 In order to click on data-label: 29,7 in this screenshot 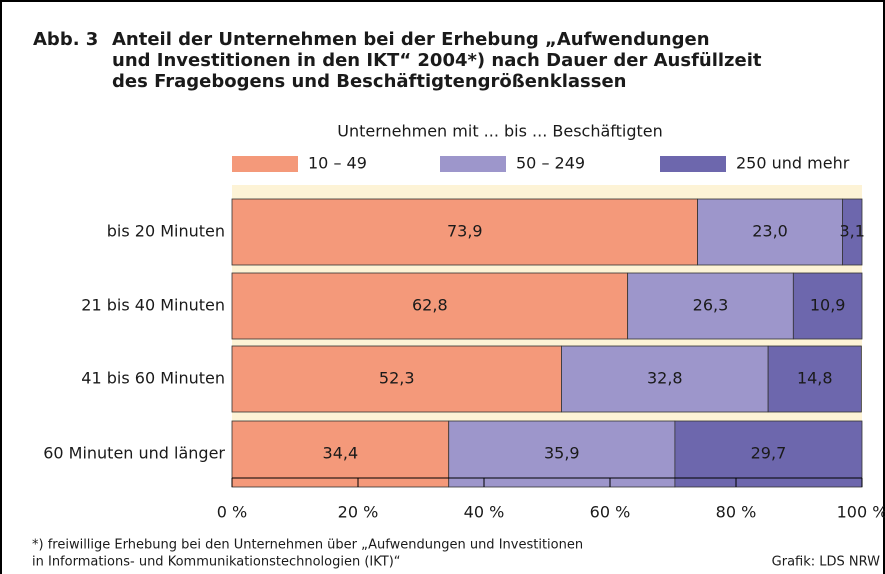, I will do `click(769, 453)`.